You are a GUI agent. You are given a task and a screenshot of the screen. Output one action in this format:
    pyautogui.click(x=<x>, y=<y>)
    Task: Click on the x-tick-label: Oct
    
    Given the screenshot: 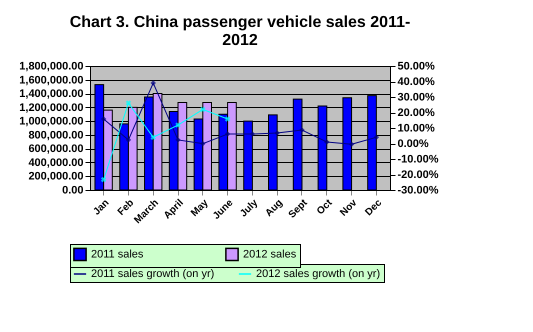 What is the action you would take?
    pyautogui.click(x=325, y=207)
    